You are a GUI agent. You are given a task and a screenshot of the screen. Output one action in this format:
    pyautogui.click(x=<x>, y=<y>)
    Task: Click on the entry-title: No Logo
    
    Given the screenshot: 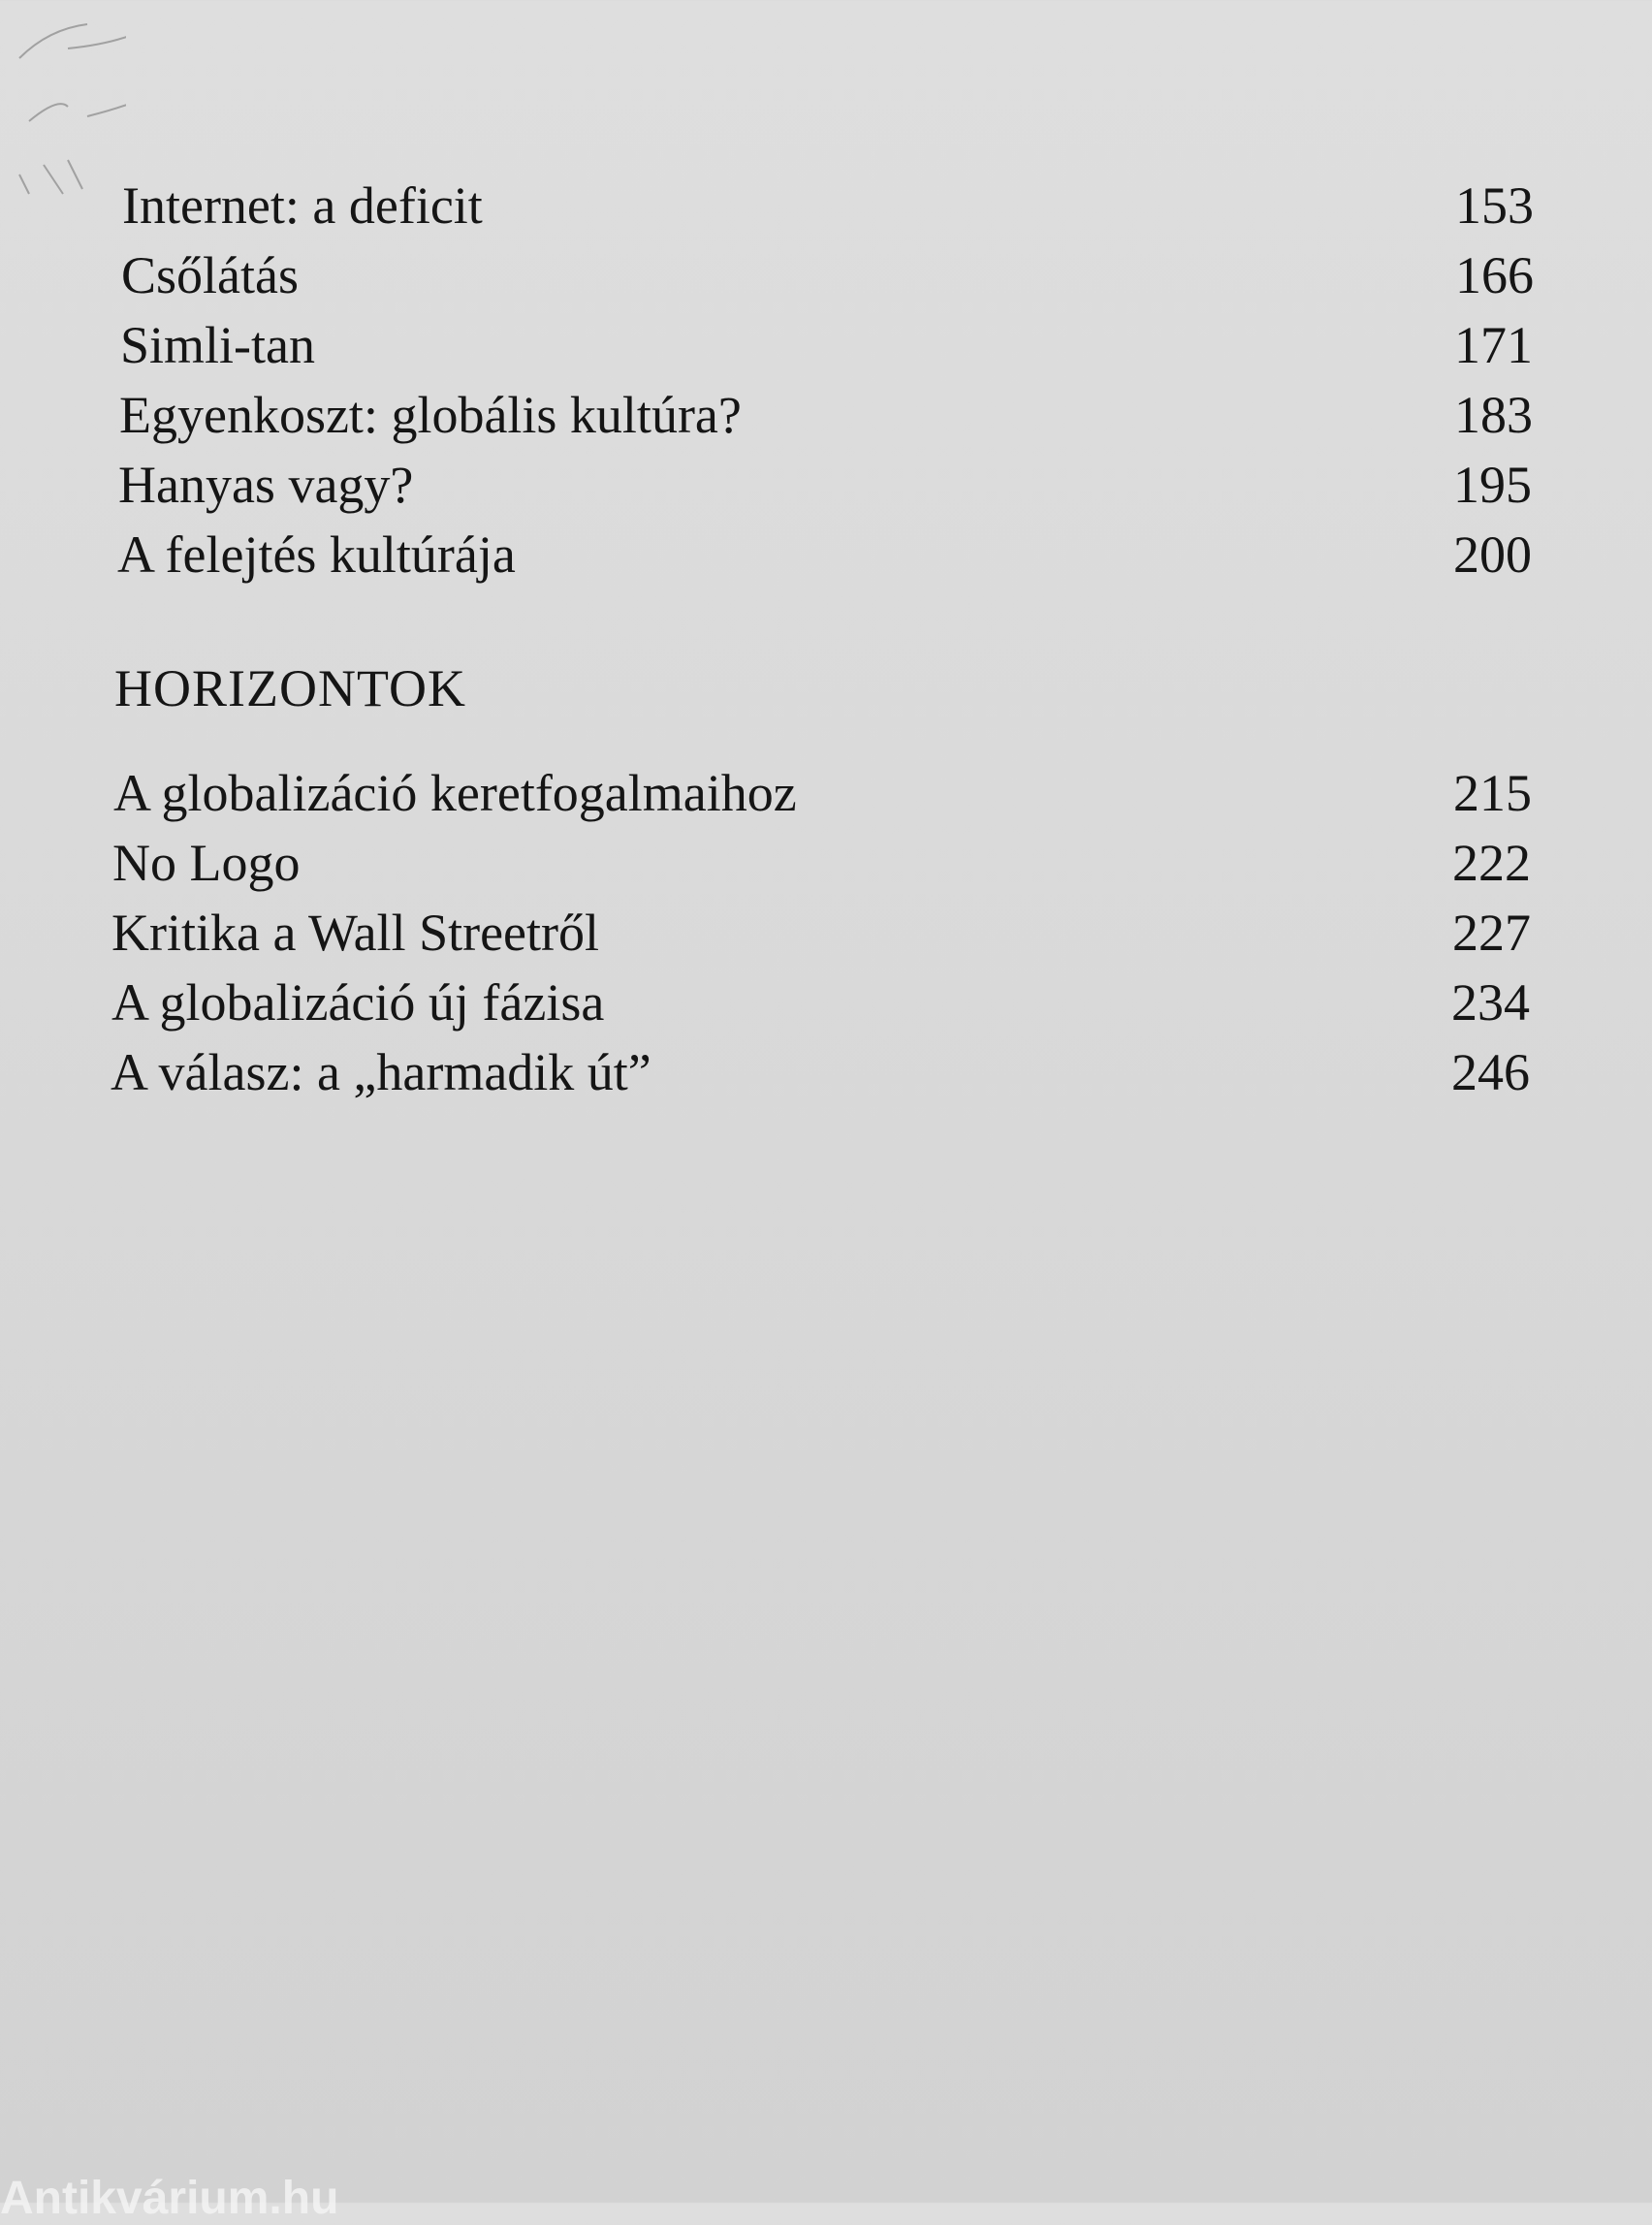 What is the action you would take?
    pyautogui.click(x=207, y=863)
    